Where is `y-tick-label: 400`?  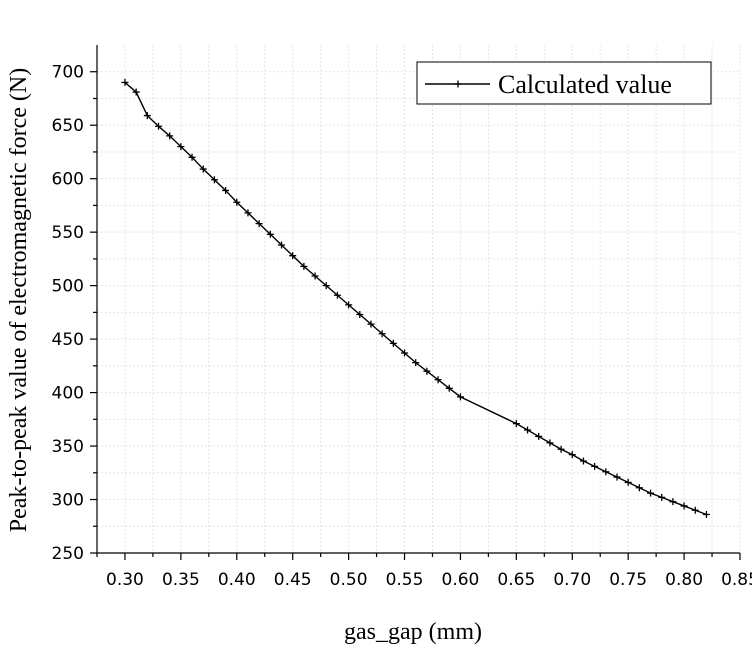
y-tick-label: 400 is located at coordinates (68, 394).